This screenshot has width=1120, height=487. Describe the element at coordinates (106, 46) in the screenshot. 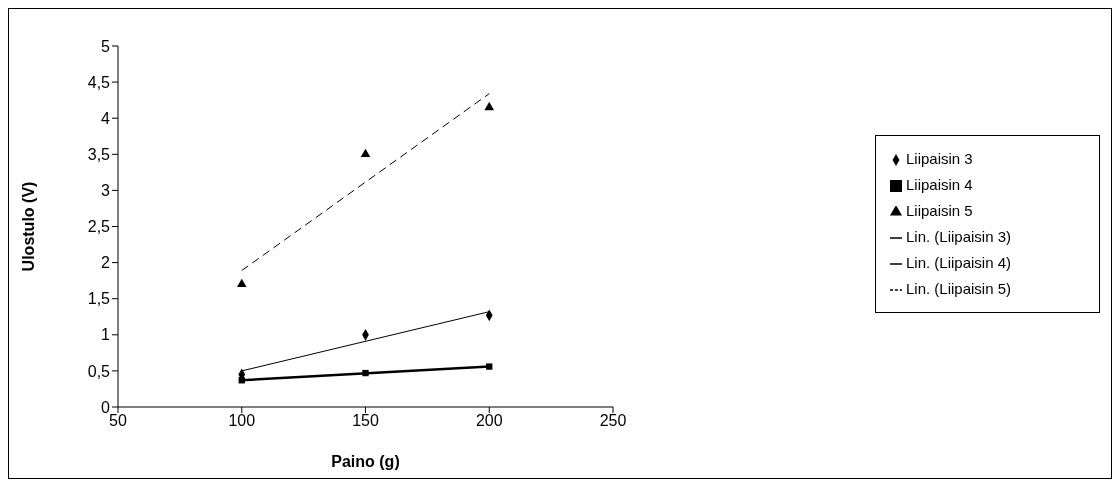

I see `y-tick-label: 5` at that location.